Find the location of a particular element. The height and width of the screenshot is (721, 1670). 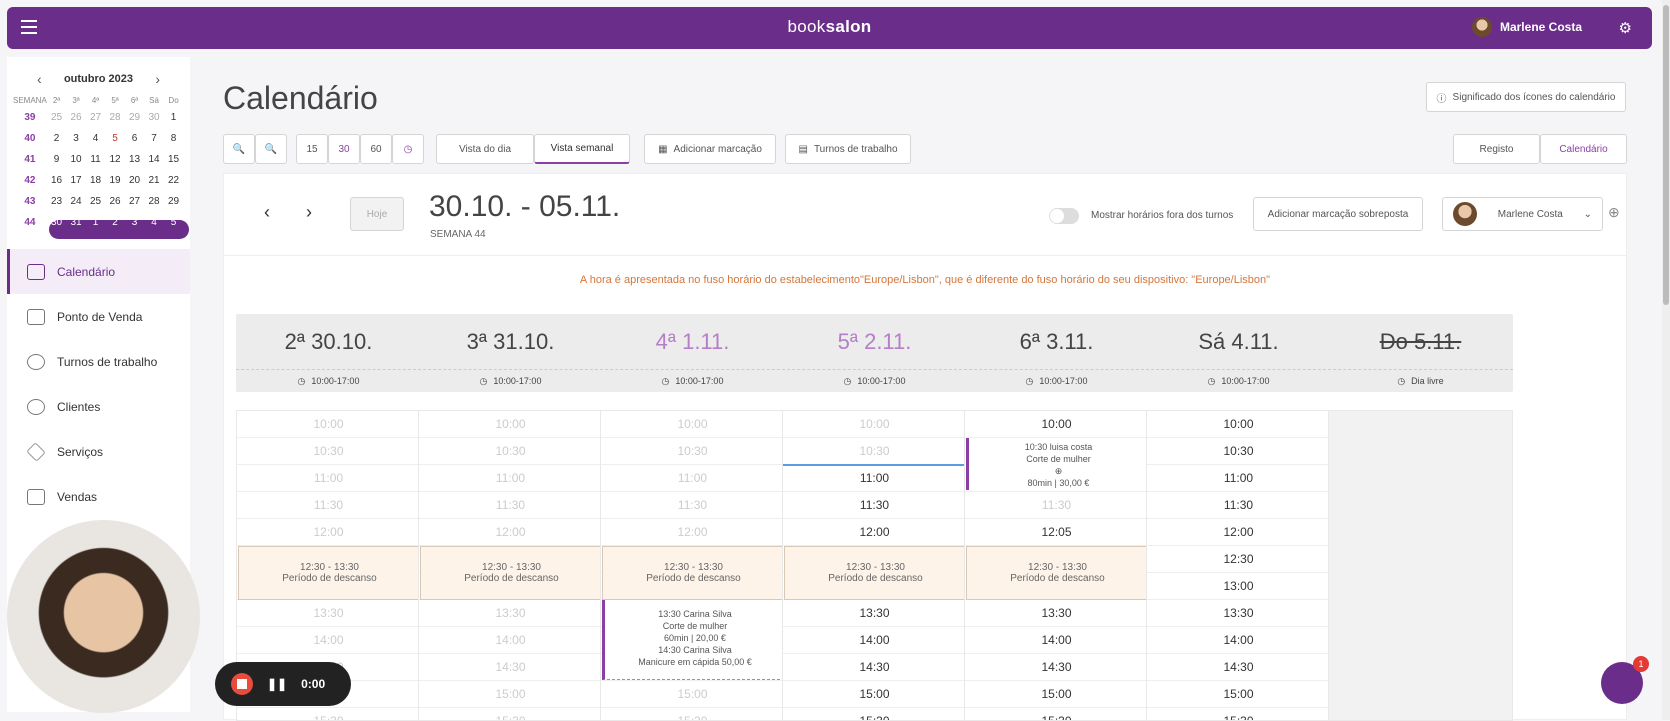

week-number: 42 is located at coordinates (30, 180).